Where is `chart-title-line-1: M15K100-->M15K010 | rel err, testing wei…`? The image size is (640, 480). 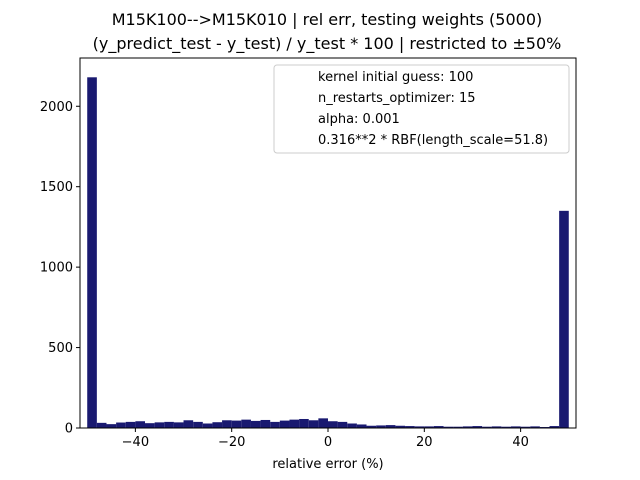 chart-title-line-1: M15K100-->M15K010 | rel err, testing wei… is located at coordinates (327, 19).